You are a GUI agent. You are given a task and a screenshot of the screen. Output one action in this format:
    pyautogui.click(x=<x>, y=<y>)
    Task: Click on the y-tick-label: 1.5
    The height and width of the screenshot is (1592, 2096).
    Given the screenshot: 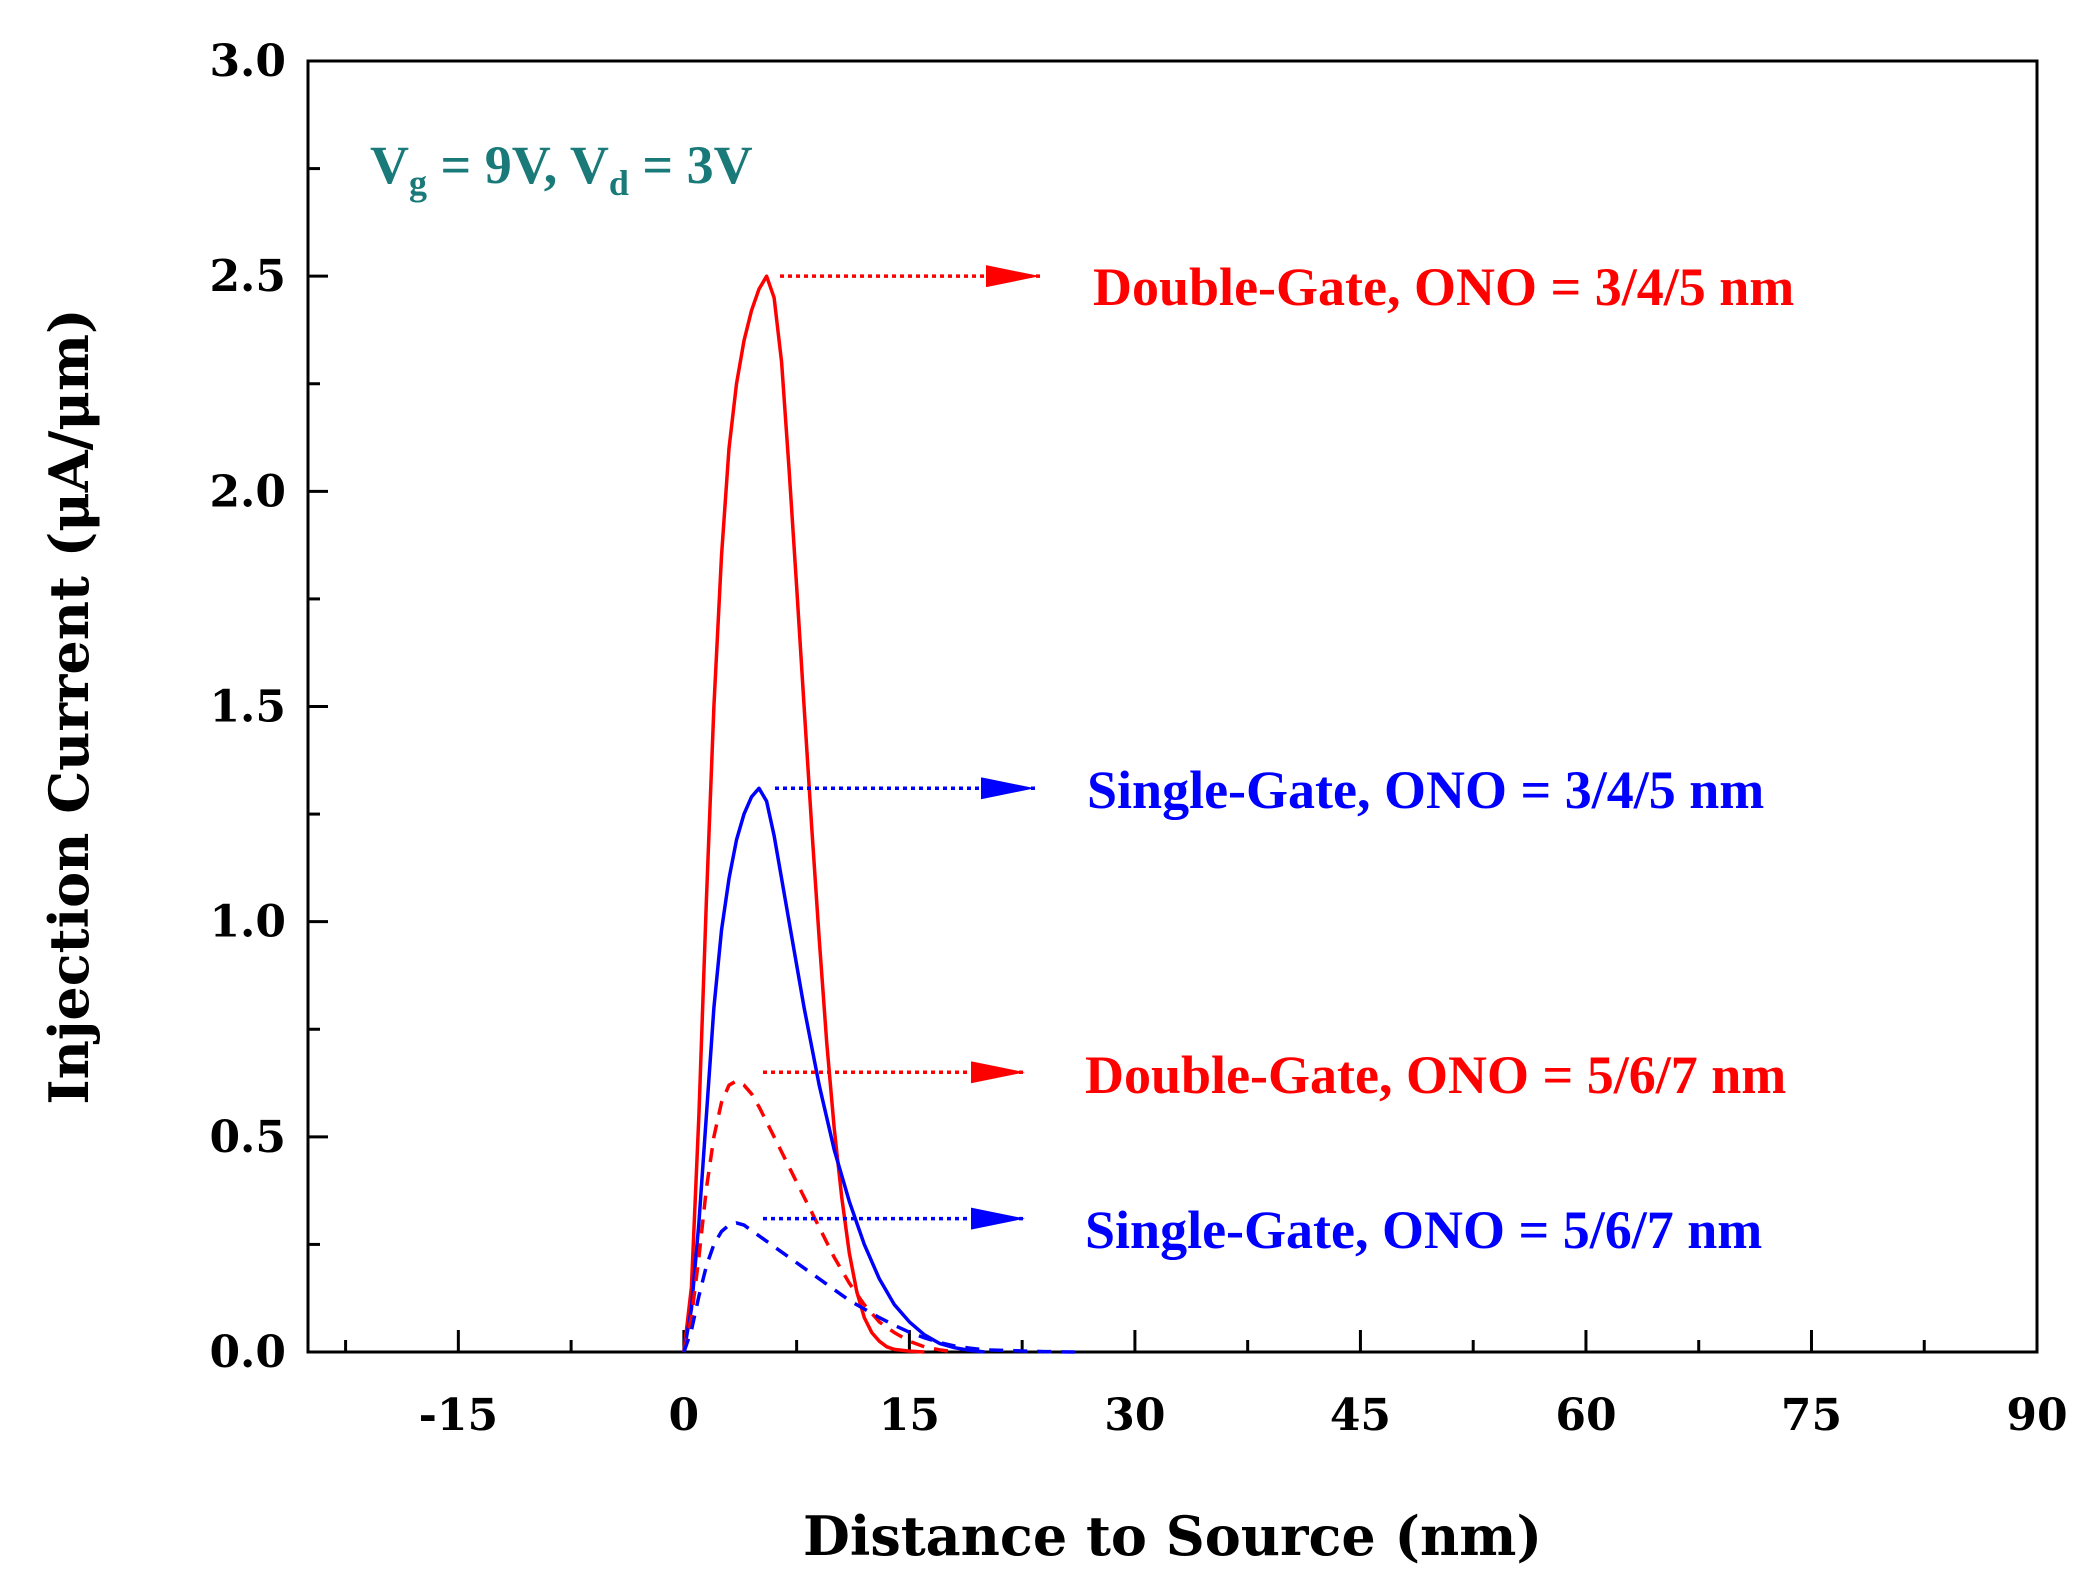 What is the action you would take?
    pyautogui.click(x=247, y=707)
    